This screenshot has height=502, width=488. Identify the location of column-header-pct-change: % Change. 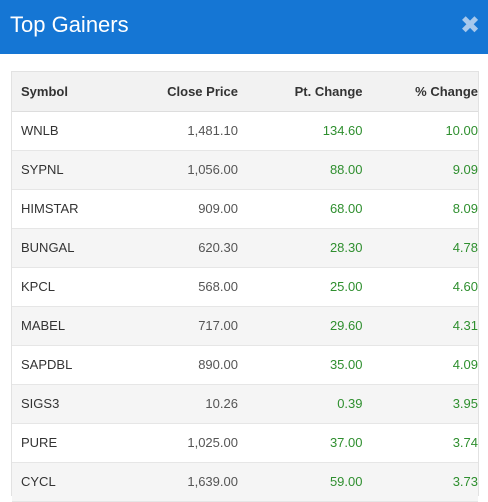
(420, 92).